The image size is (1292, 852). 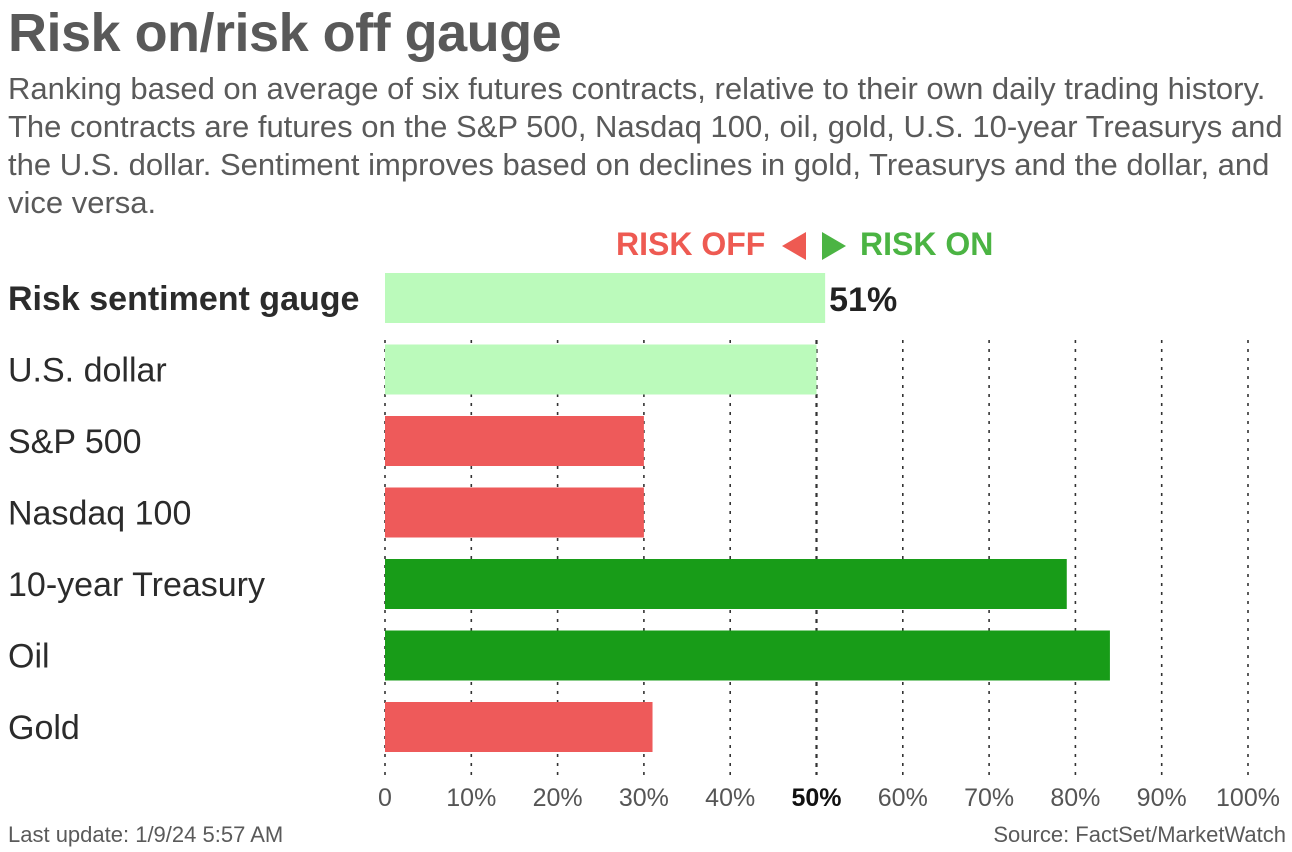 I want to click on x-tick-label: 90%, so click(x=1162, y=798).